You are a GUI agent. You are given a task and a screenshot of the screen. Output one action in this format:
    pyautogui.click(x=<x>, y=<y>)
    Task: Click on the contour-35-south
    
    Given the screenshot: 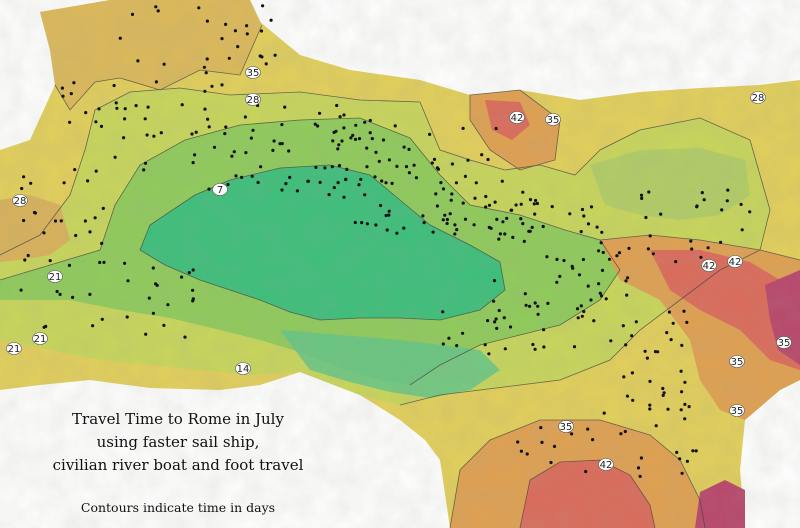 What is the action you would take?
    pyautogui.click(x=577, y=473)
    